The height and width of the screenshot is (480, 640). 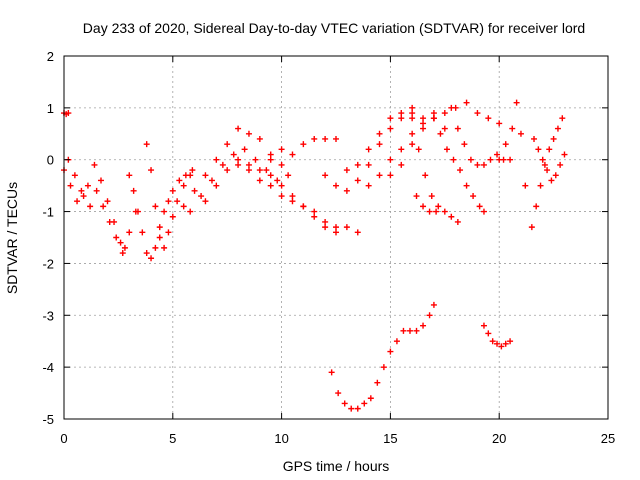 What do you see at coordinates (12, 238) in the screenshot?
I see `y-axis-label: SDTVAR / TECUs` at bounding box center [12, 238].